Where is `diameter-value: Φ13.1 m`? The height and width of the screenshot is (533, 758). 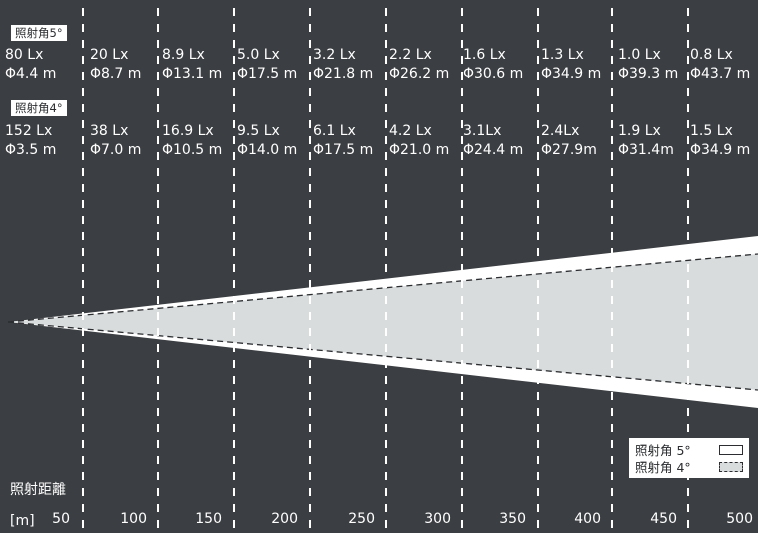 diameter-value: Φ13.1 m is located at coordinates (192, 74).